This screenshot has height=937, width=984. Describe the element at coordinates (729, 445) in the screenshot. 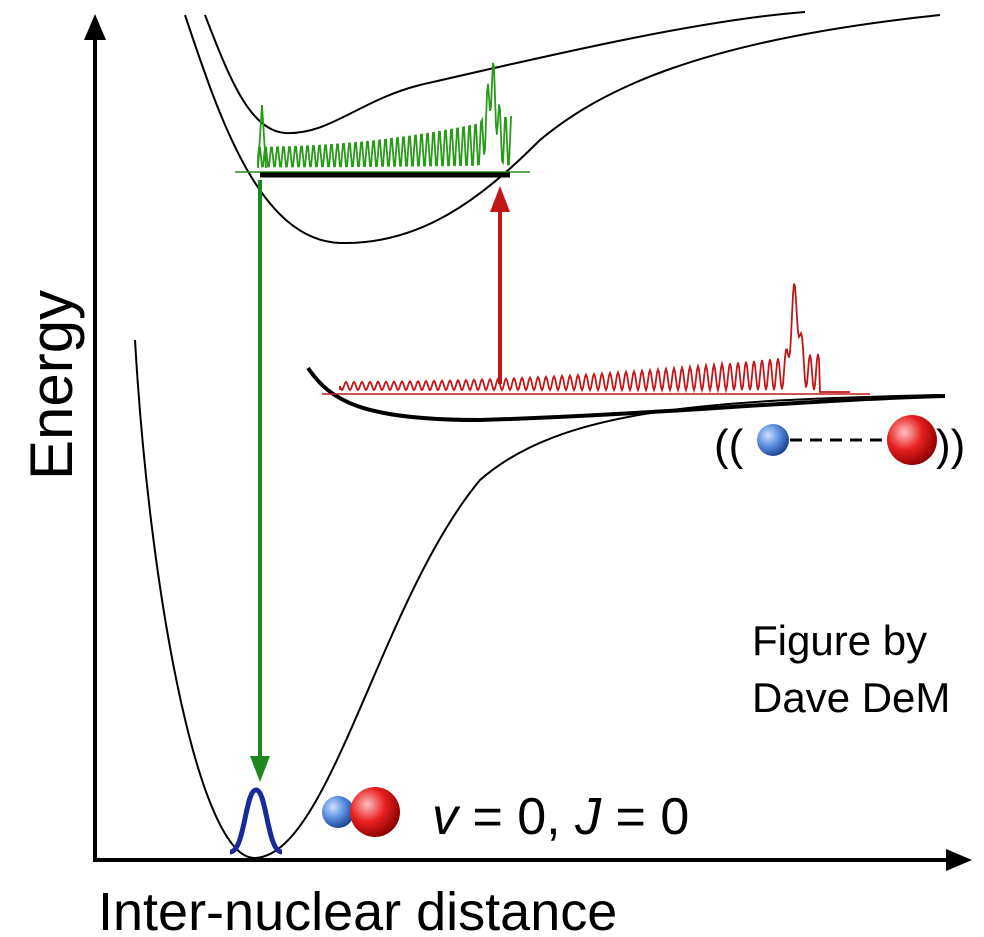

I see `motion-mark: ((` at that location.